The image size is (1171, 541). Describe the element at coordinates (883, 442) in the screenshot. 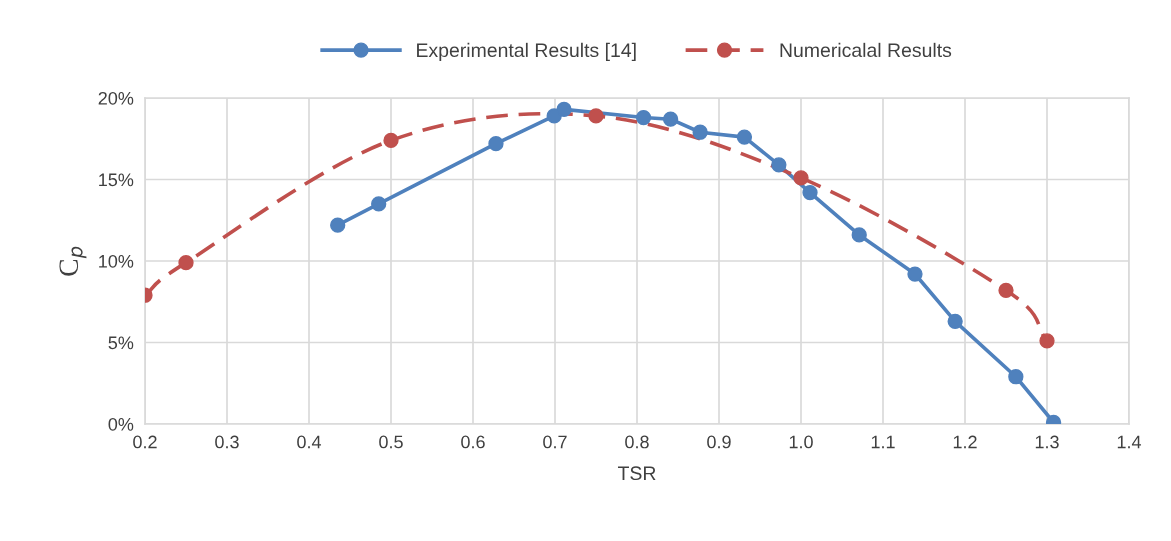

I see `x-tick-label: 1.1` at that location.